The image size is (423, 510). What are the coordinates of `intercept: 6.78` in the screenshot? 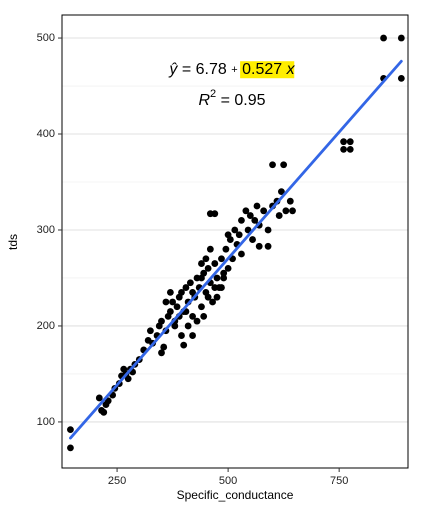 It's located at (211, 69).